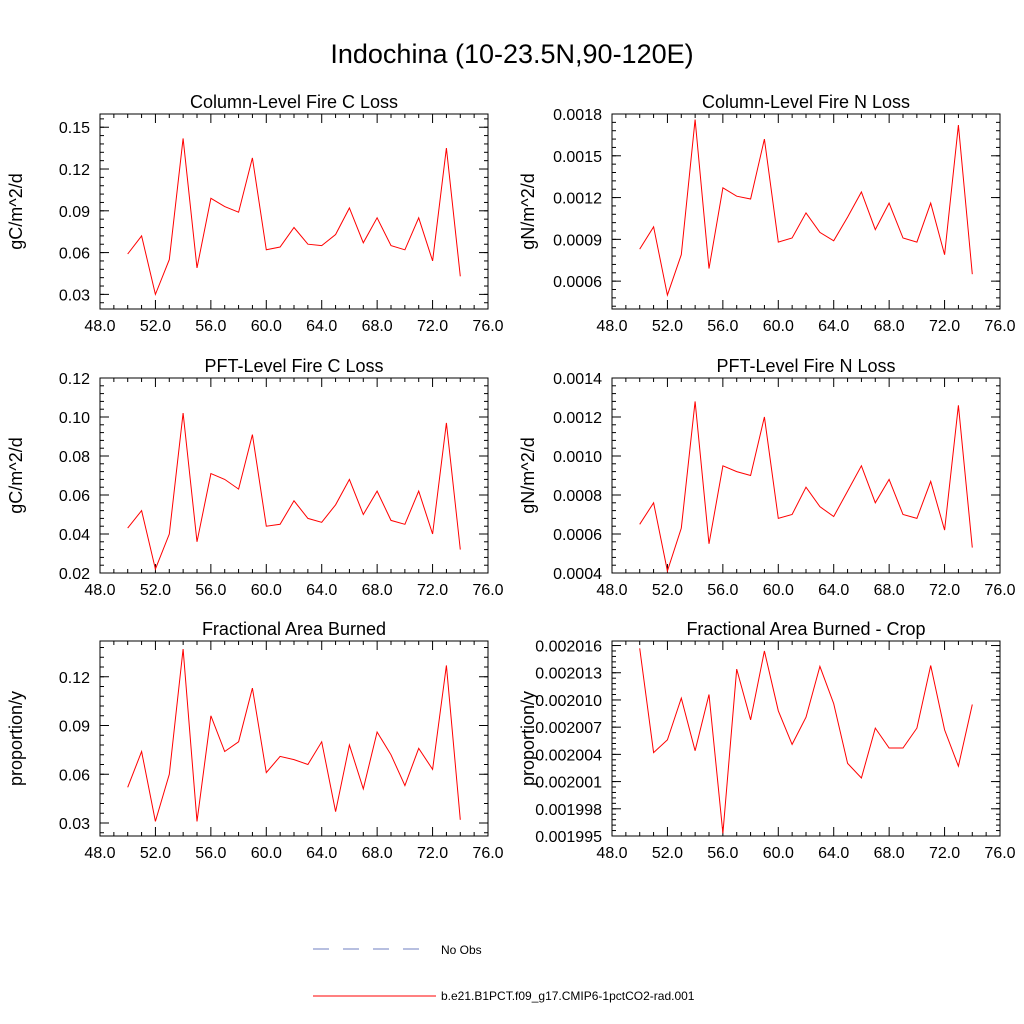  Describe the element at coordinates (511, 54) in the screenshot. I see `figure-title: Indochina (10-23.5N,90-120E)` at that location.